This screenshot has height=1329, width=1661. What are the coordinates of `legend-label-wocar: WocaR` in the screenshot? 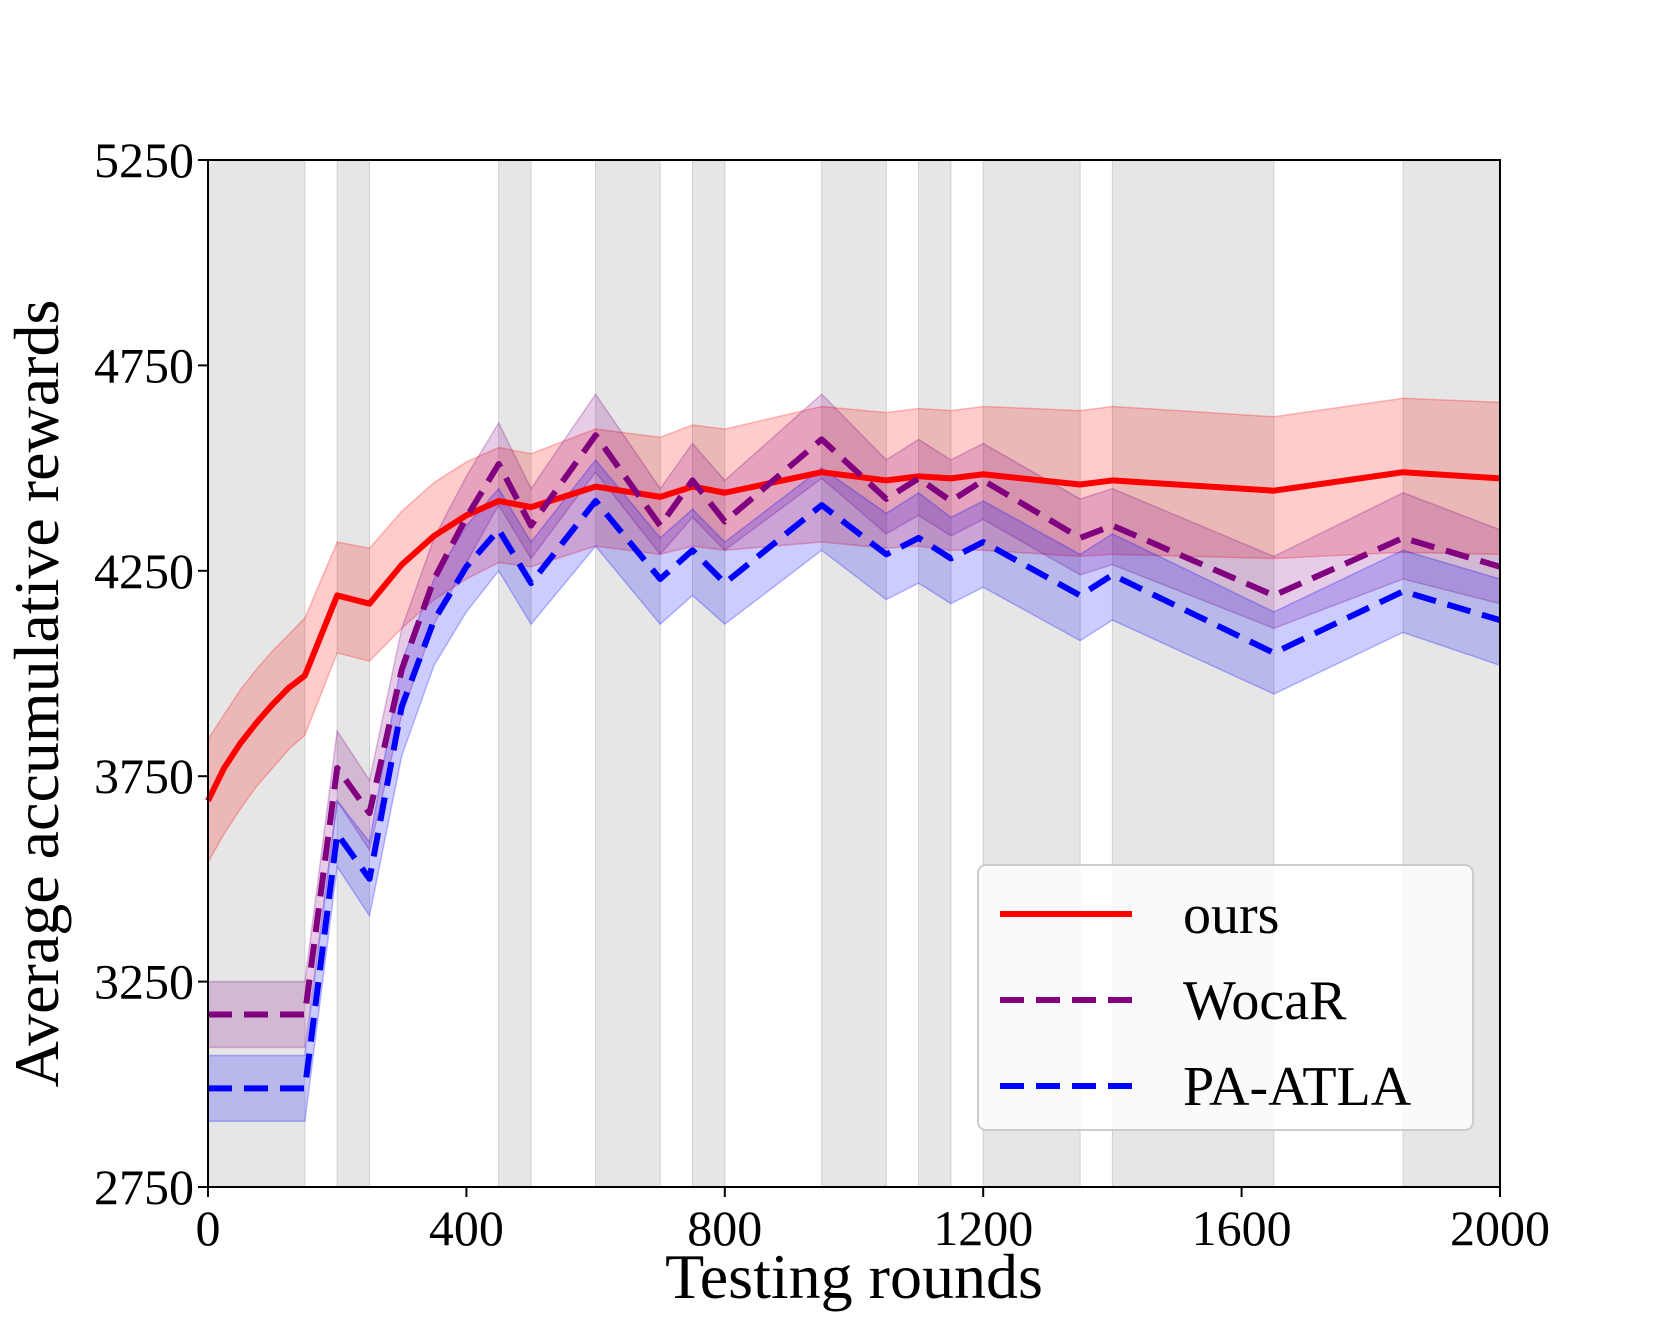 It's located at (1265, 1001).